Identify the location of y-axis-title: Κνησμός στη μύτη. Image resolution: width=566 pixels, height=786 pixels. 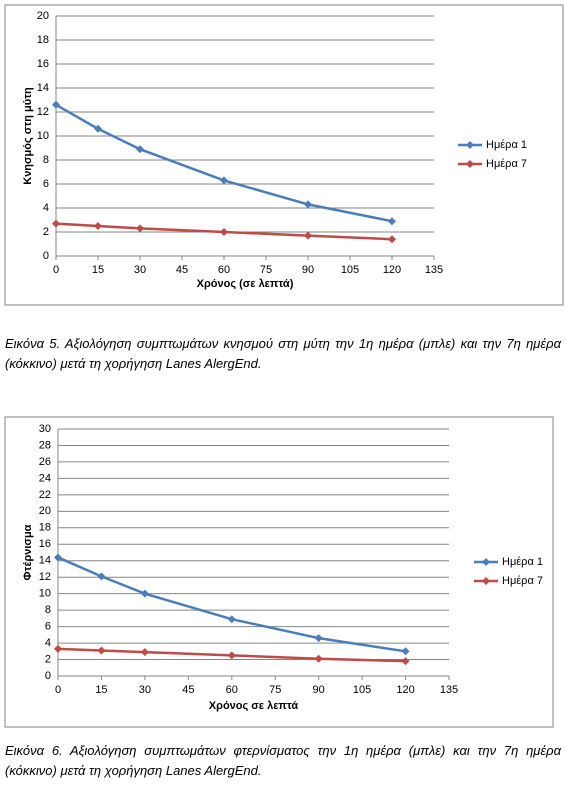
(28, 136).